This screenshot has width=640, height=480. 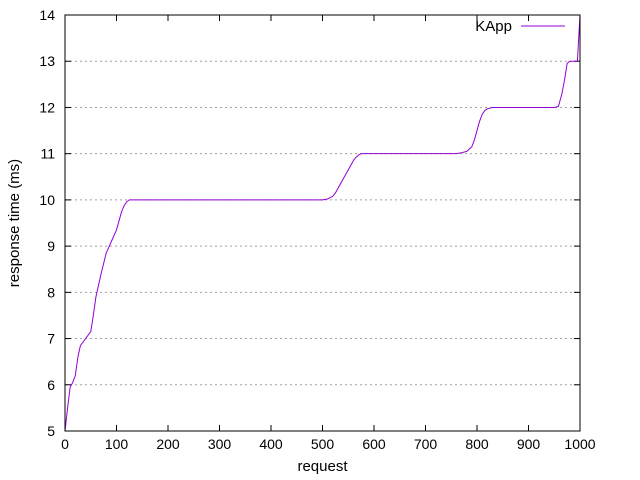 What do you see at coordinates (117, 444) in the screenshot?
I see `x-tick-label: 100` at bounding box center [117, 444].